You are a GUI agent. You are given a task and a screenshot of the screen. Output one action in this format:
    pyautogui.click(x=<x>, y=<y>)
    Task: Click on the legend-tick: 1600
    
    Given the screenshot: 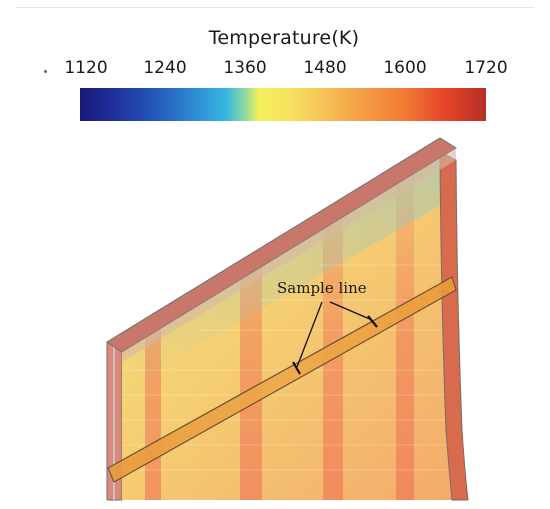 What is the action you would take?
    pyautogui.click(x=405, y=68)
    